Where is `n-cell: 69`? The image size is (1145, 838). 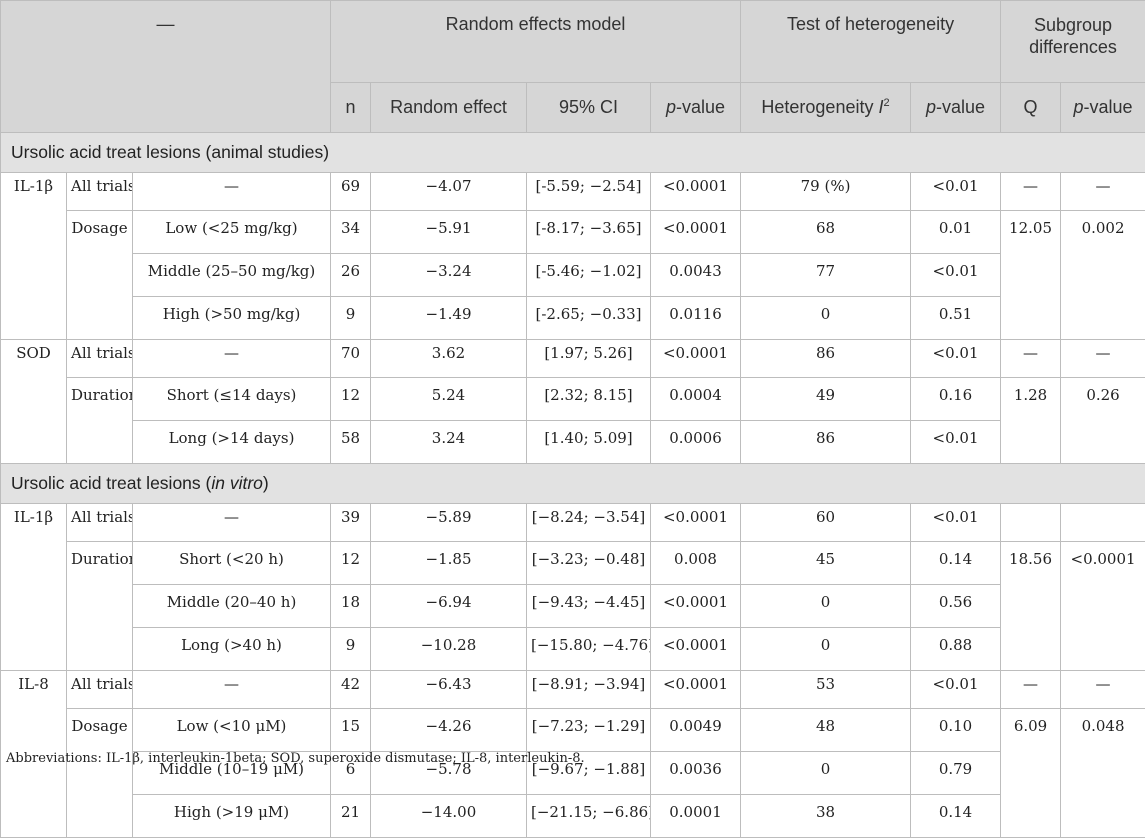 n-cell: 69 is located at coordinates (351, 192).